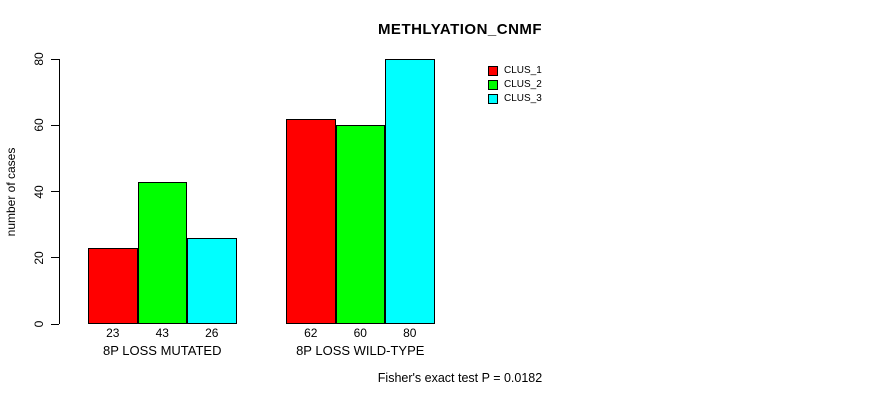 Image resolution: width=890 pixels, height=400 pixels. Describe the element at coordinates (11, 192) in the screenshot. I see `y-axis-label: number of cases` at that location.